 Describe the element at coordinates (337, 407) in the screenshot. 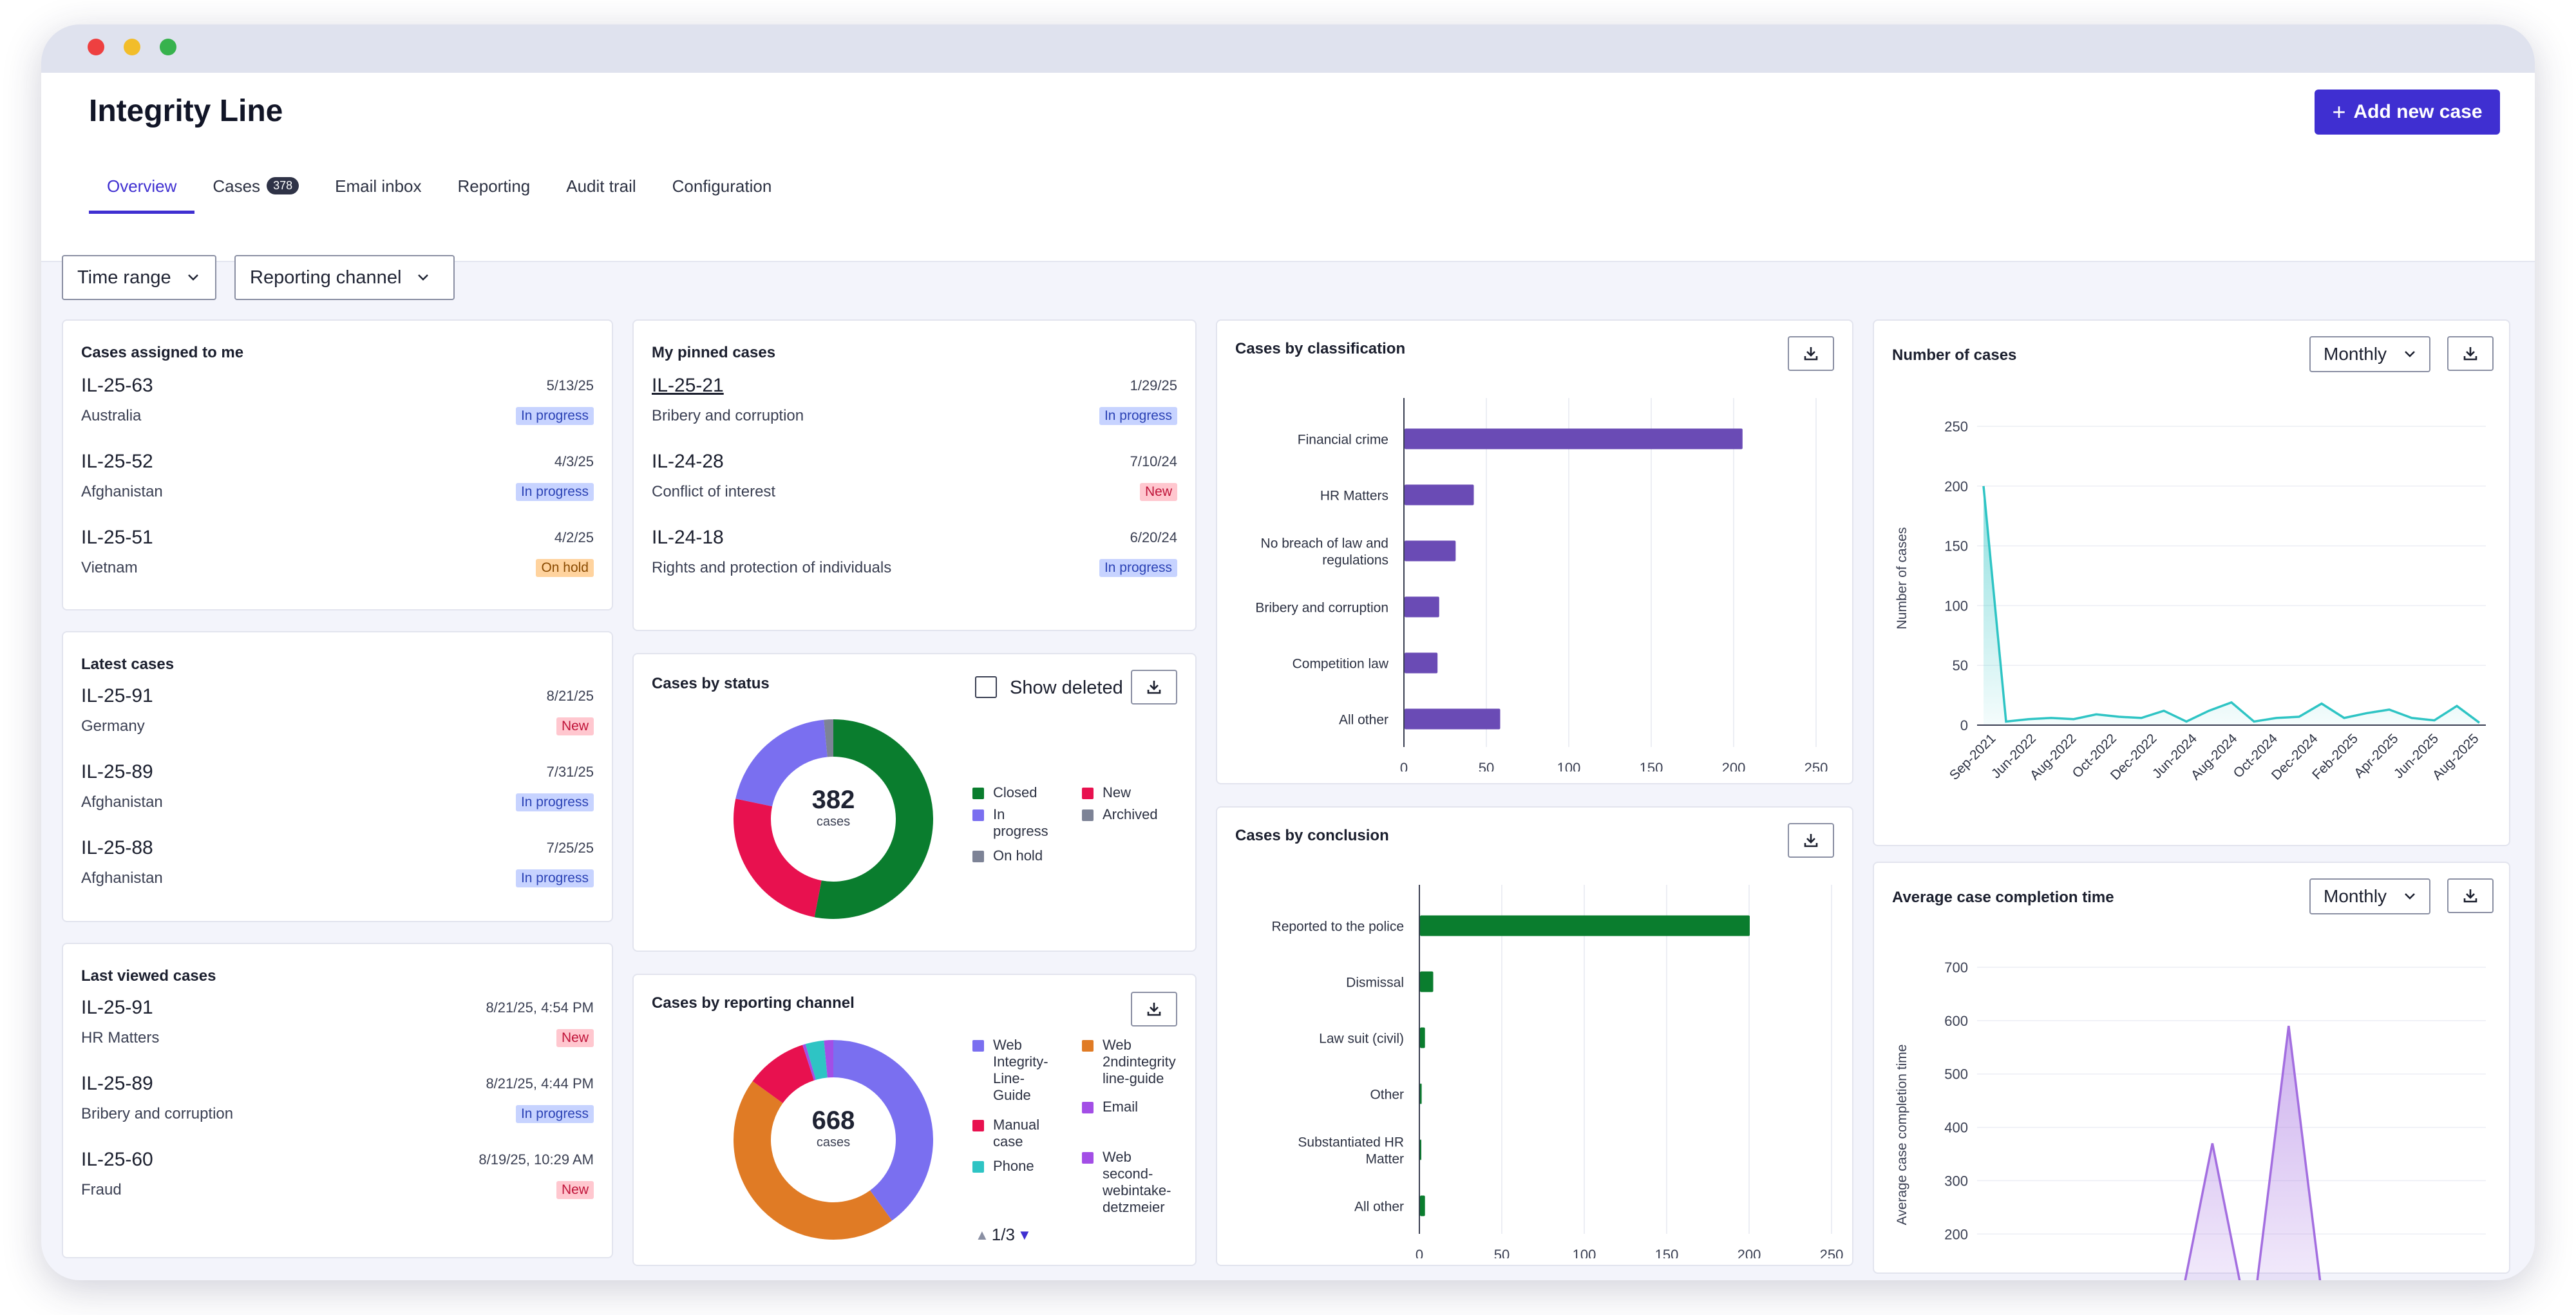

I see `list-item: IL-25-63 5/13/25 Australia In progress` at that location.